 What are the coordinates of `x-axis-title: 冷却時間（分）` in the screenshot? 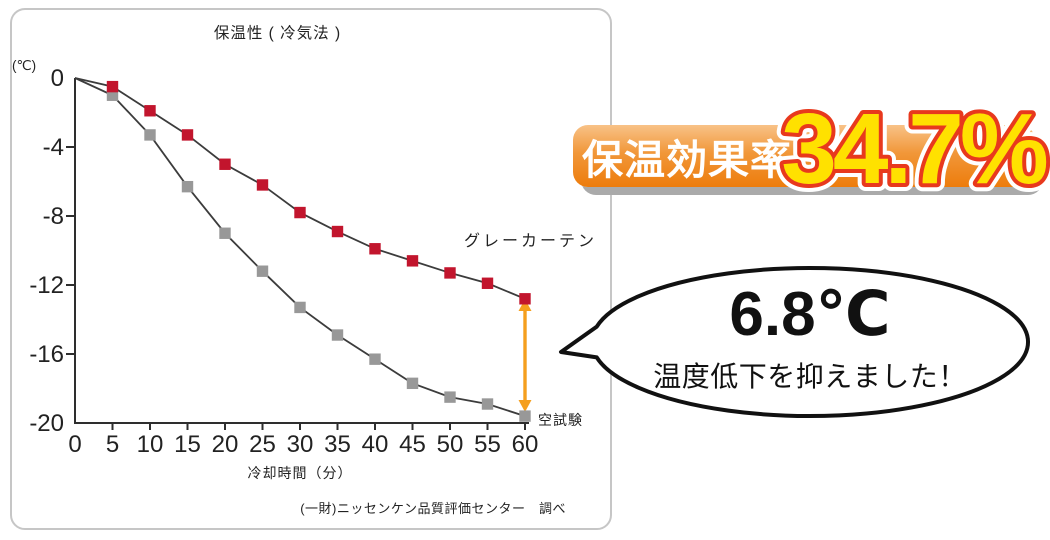 It's located at (300, 473).